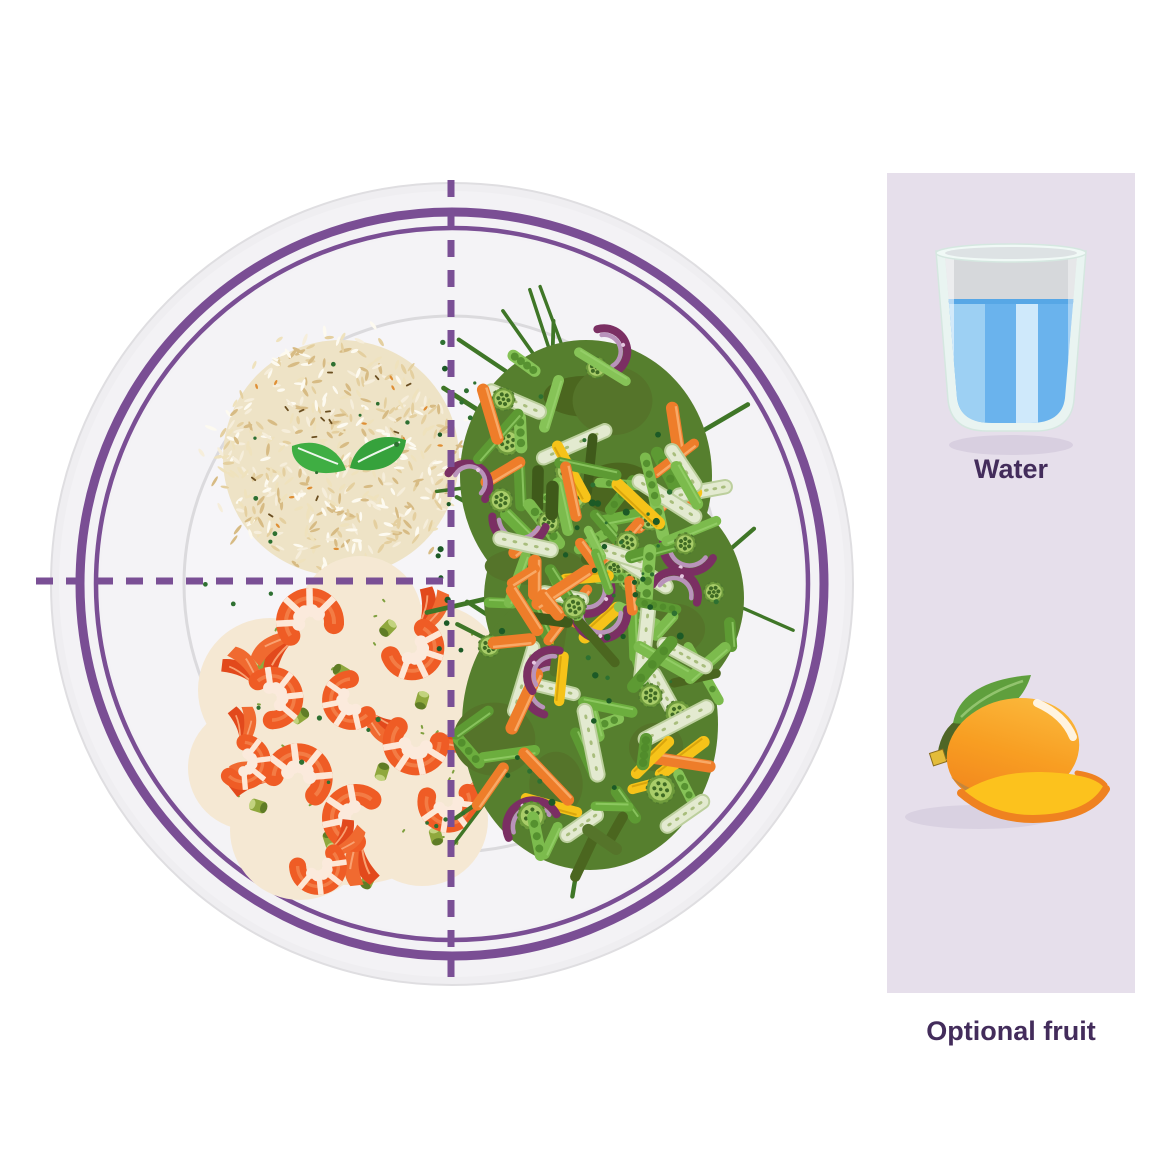 This screenshot has height=1173, width=1173. What do you see at coordinates (1010, 469) in the screenshot?
I see `water-label: Water` at bounding box center [1010, 469].